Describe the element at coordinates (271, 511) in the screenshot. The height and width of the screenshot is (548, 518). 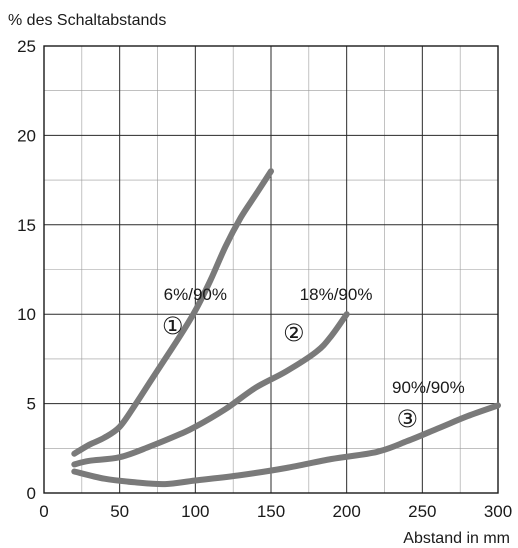
I see `x-tick-label: 150` at that location.